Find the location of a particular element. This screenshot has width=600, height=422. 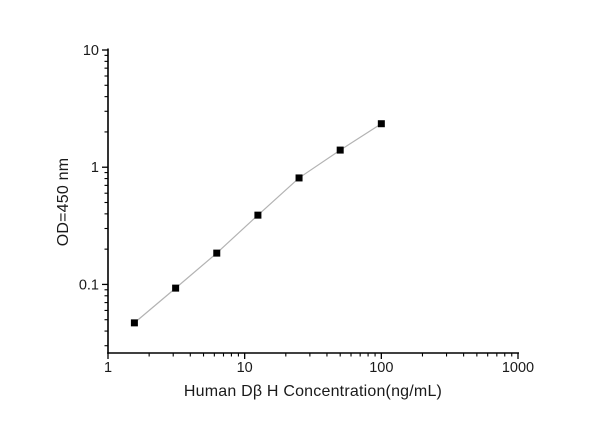

x-tick-label: 1000 is located at coordinates (518, 368).